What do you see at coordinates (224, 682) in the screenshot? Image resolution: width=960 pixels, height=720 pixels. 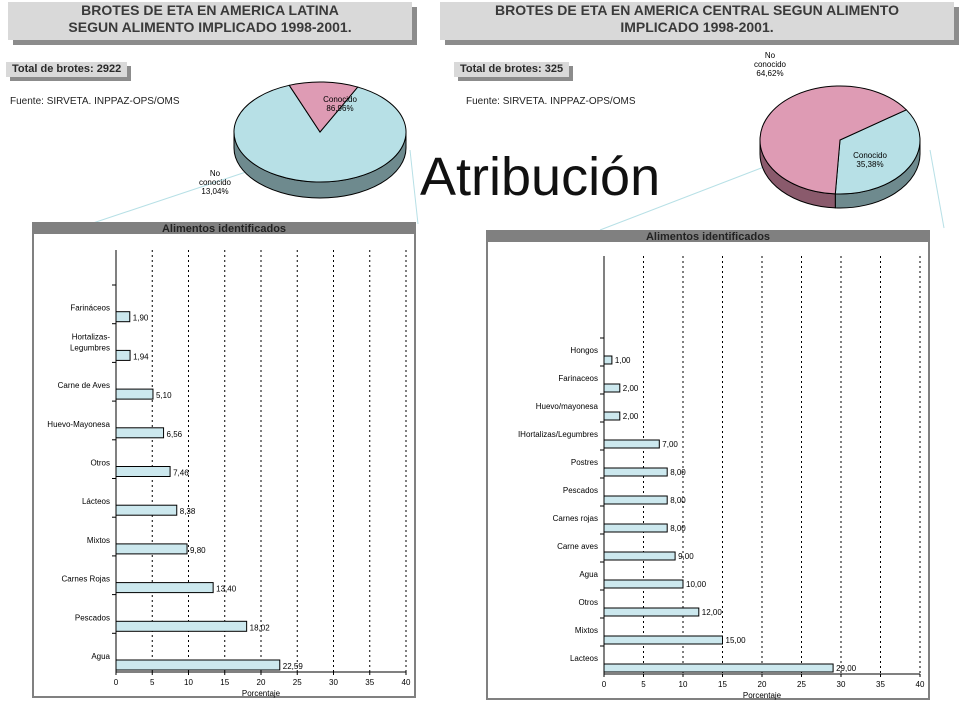 I see `x-tick-label: 15` at bounding box center [224, 682].